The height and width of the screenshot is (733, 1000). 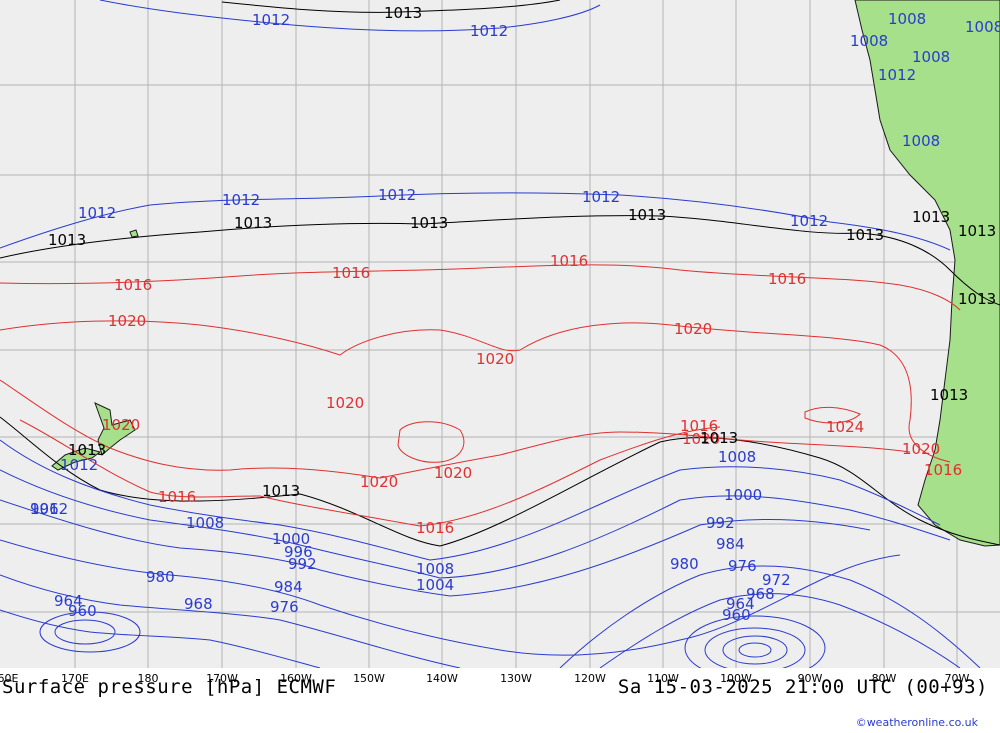 What do you see at coordinates (927, 273) in the screenshot?
I see `south-america-land` at bounding box center [927, 273].